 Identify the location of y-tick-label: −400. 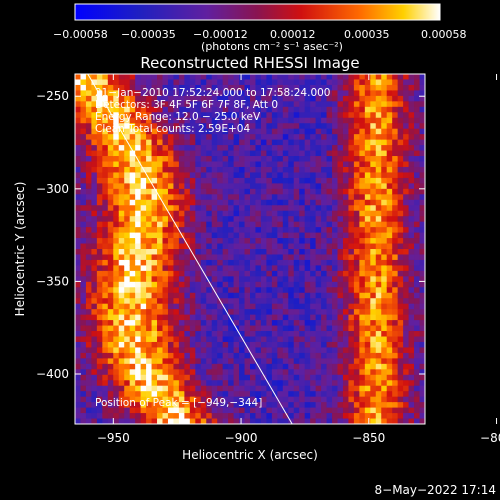
(52, 374).